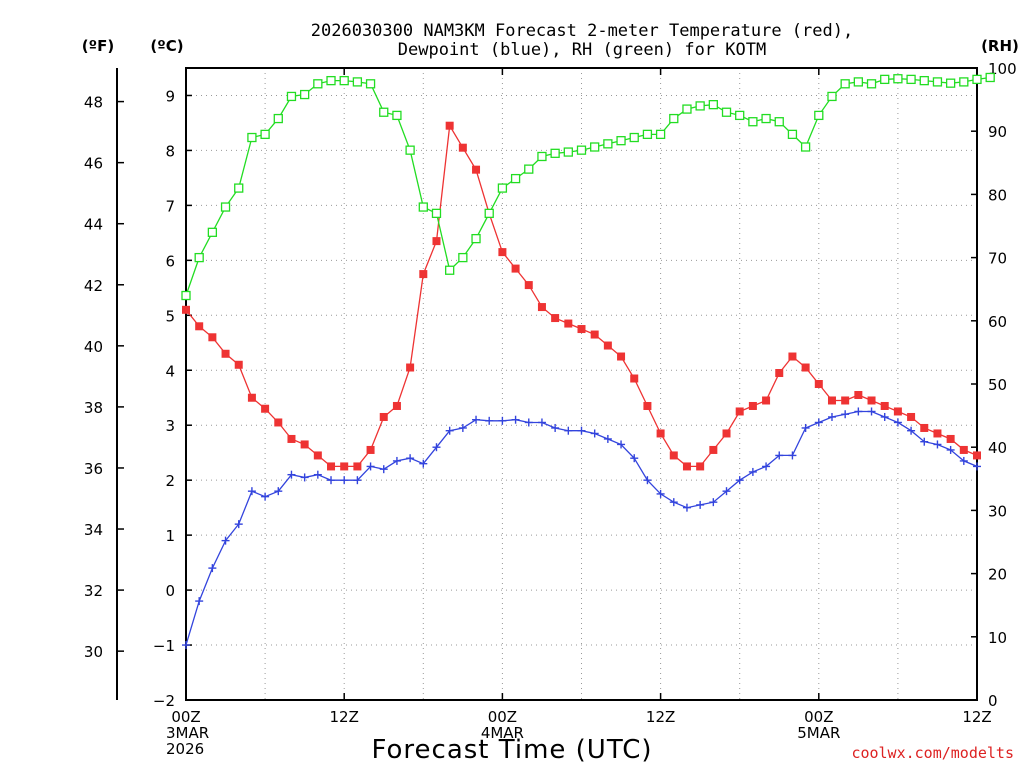 Image resolution: width=1024 pixels, height=768 pixels. Describe the element at coordinates (164, 646) in the screenshot. I see `celsius-tick-label: −1` at that location.